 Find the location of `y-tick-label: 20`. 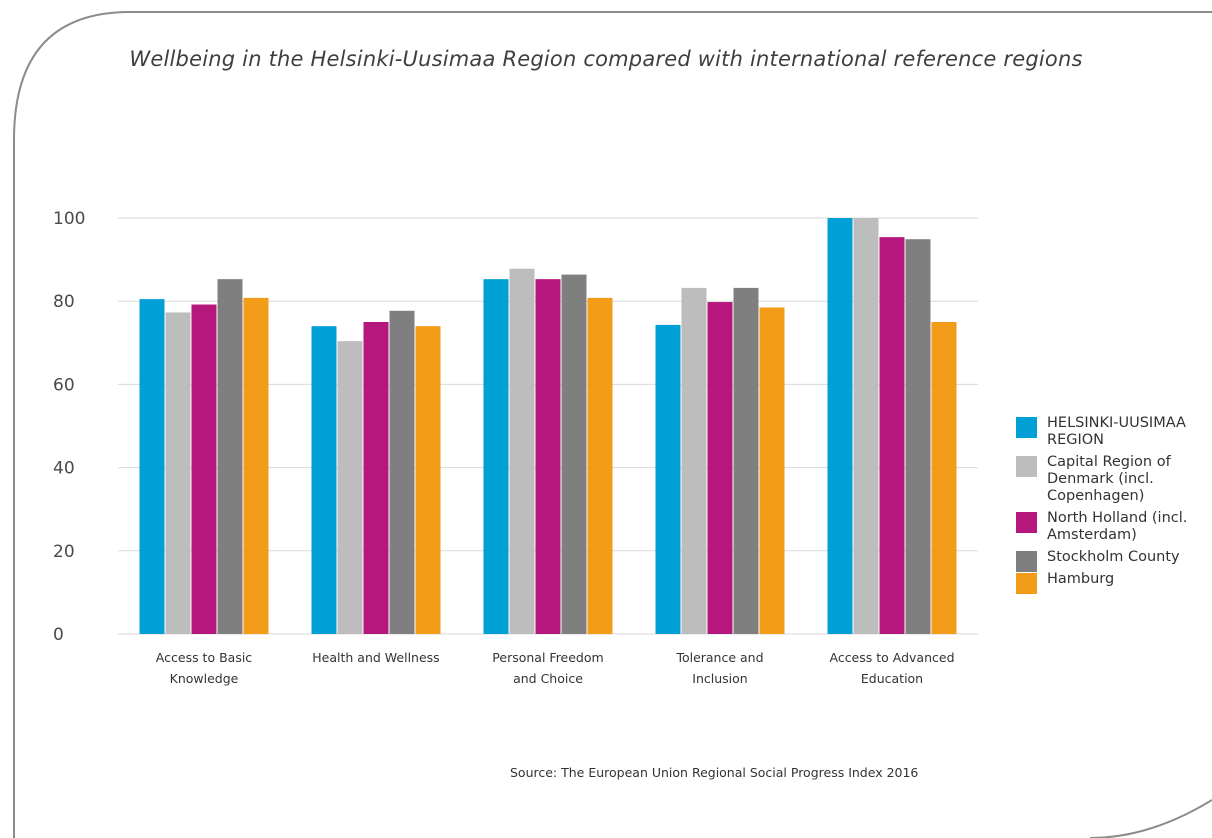

y-tick-label: 20 is located at coordinates (64, 552).